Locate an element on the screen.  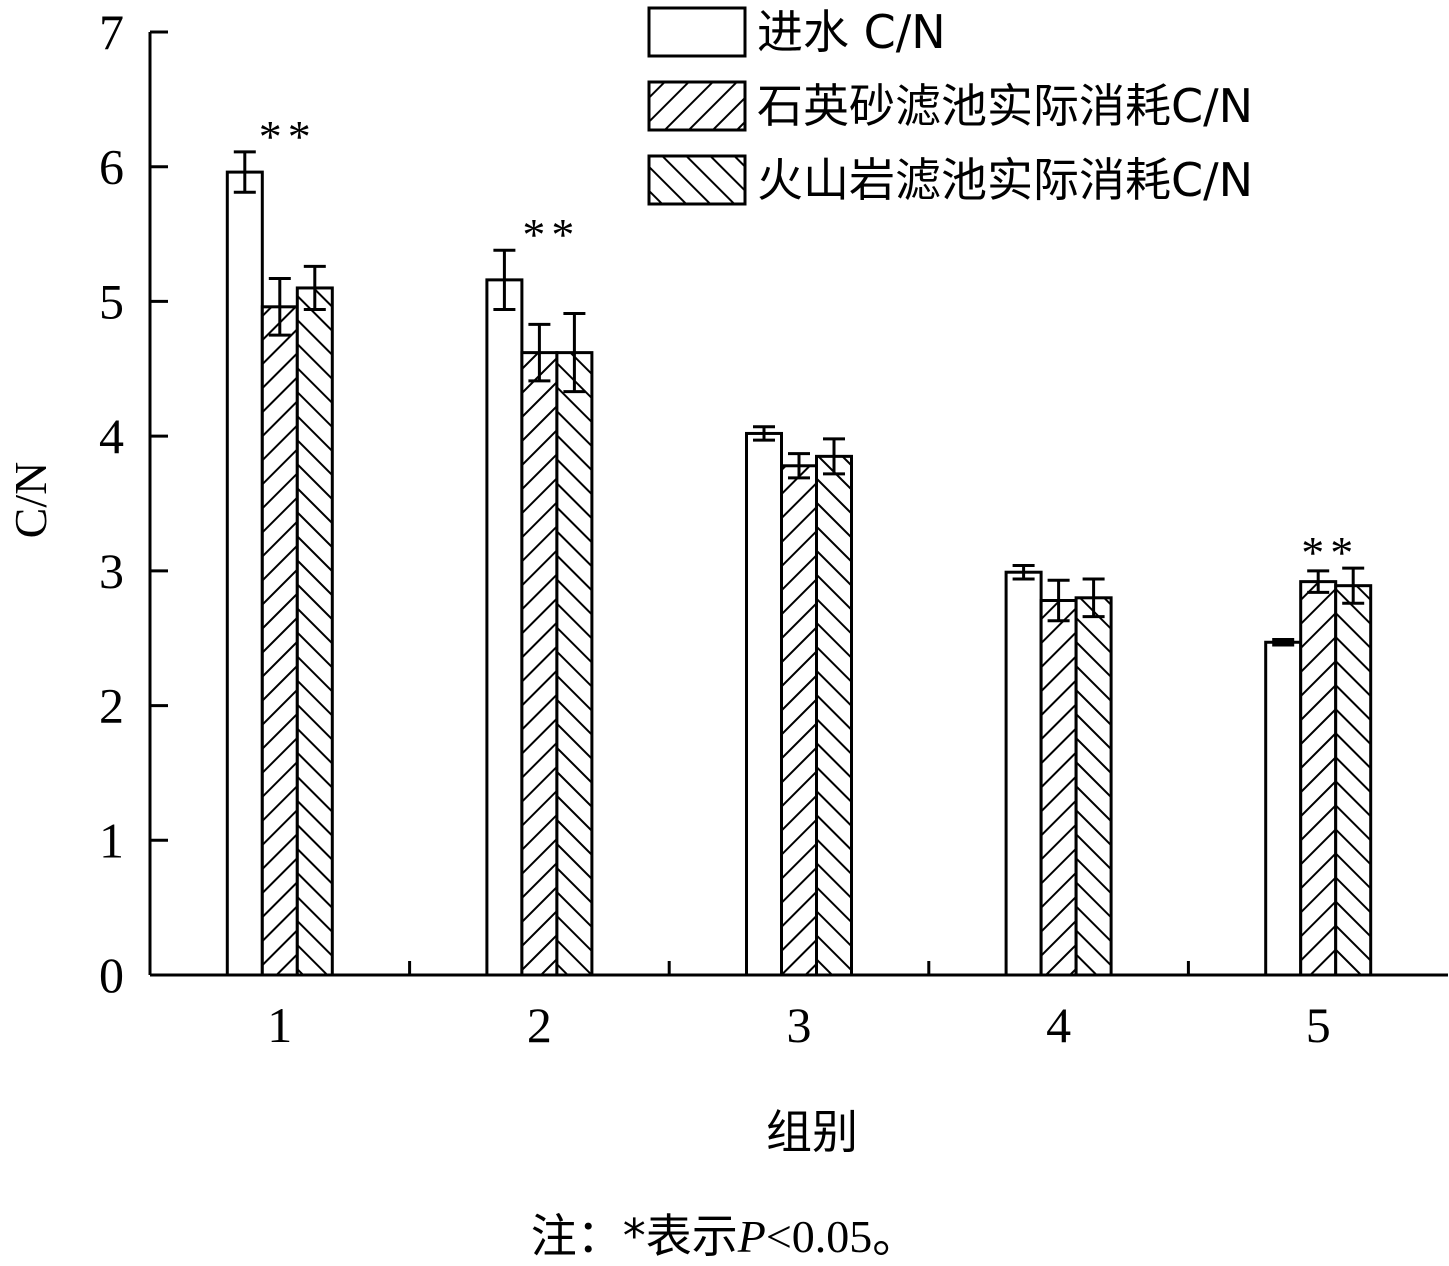
y-tick-label-4: 4 is located at coordinates (111, 436).